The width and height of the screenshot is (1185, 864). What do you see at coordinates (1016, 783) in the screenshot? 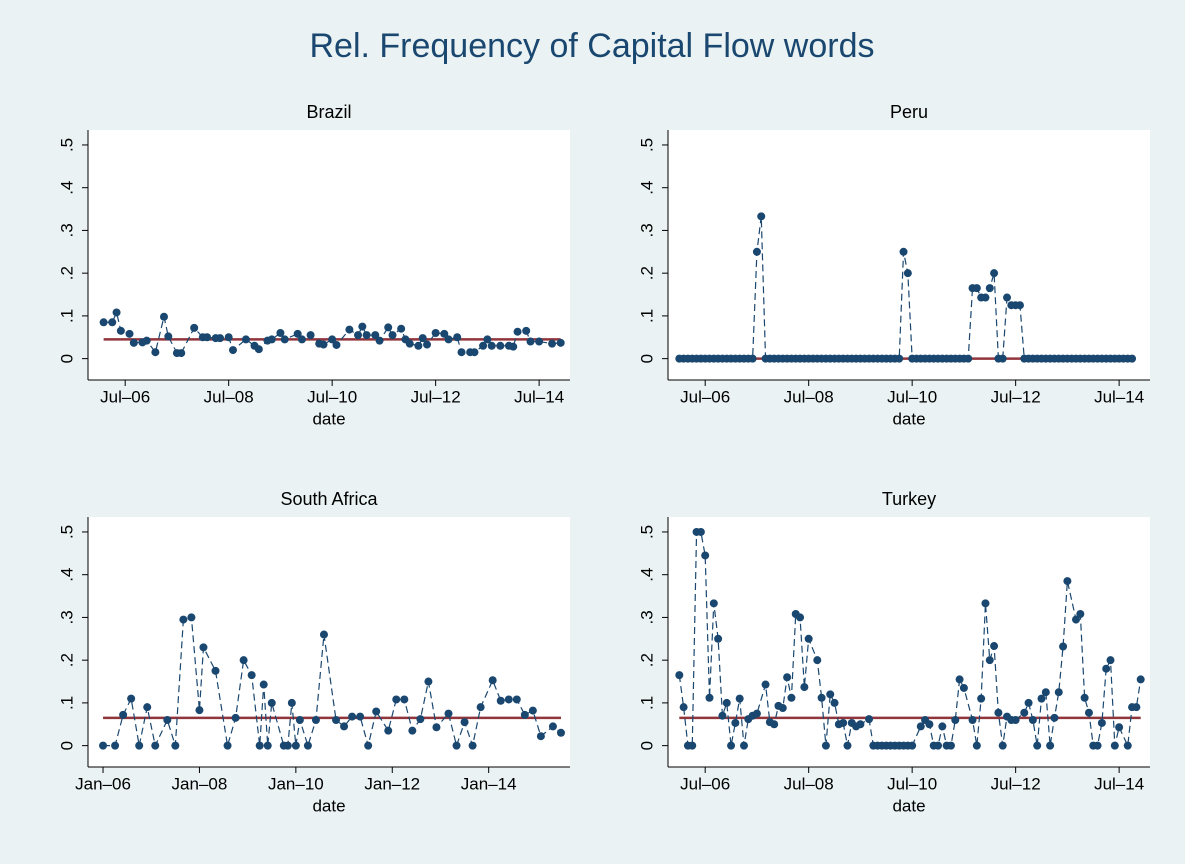
I see `x-tick-label: Jul–12` at bounding box center [1016, 783].